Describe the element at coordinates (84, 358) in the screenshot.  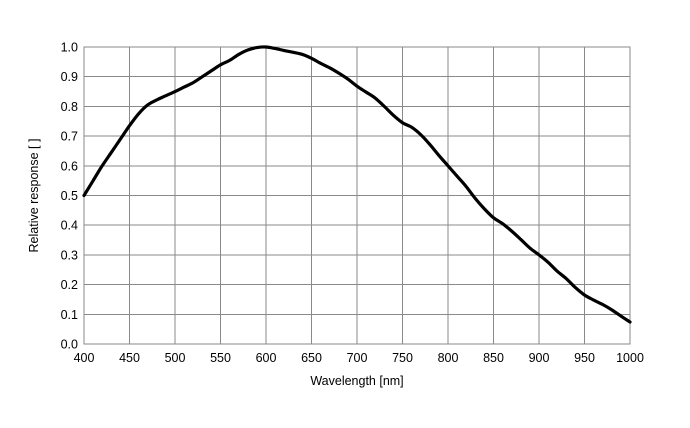
I see `x-tick-label: 400` at that location.